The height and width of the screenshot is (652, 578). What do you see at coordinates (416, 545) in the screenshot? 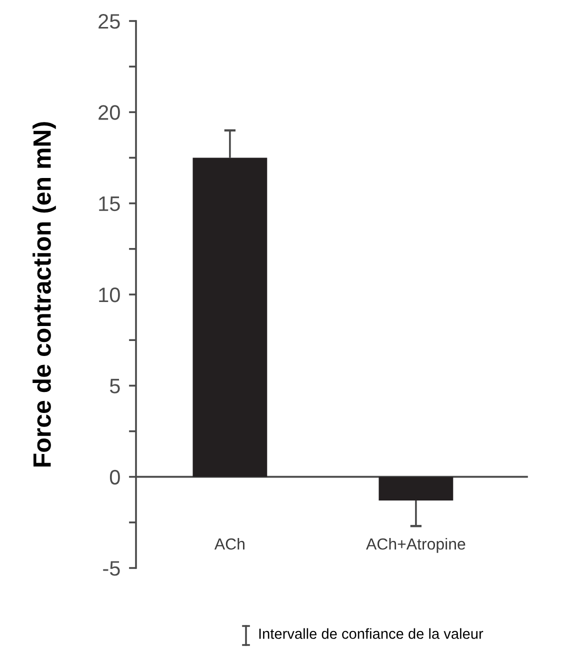
I see `x-tick-label: ACh+Atropine` at bounding box center [416, 545].